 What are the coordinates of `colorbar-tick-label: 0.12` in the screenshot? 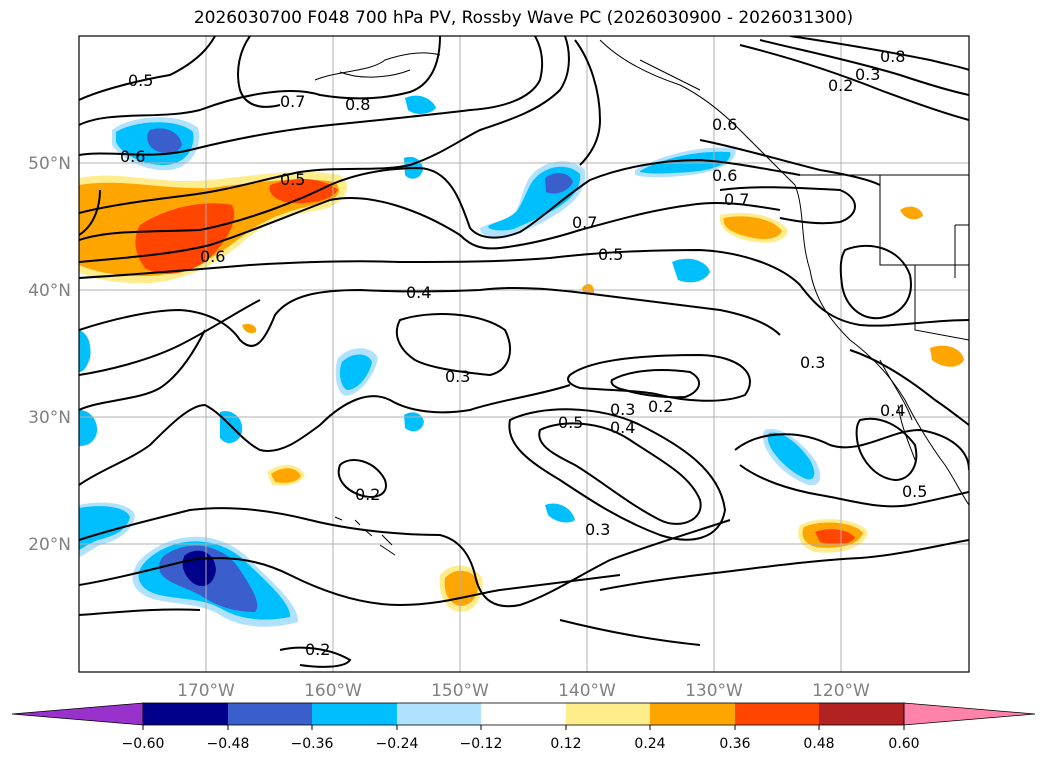 It's located at (565, 744).